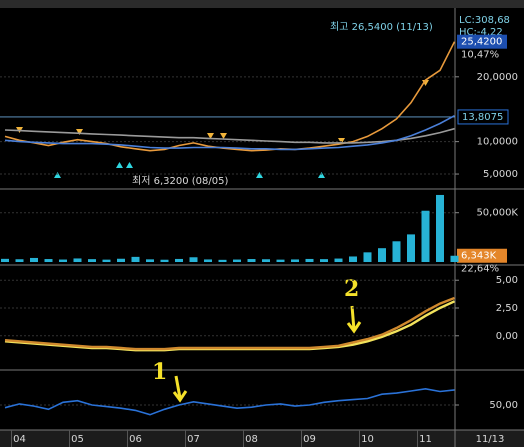 The image size is (524, 447). I want to click on x-axis-bar, so click(262, 438).